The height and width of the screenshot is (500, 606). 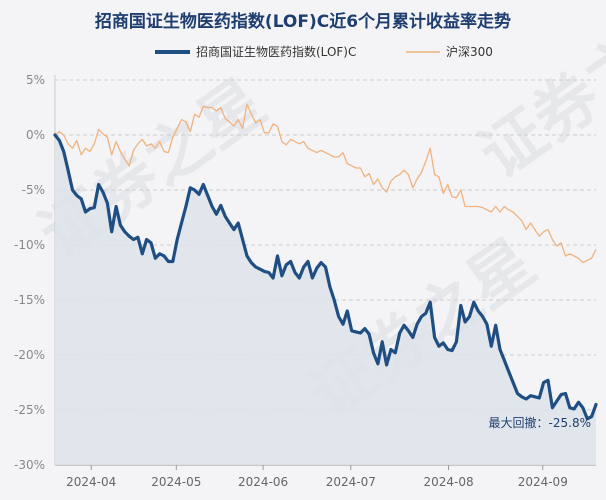 I want to click on x-tick-label: 2024-08, so click(x=448, y=482).